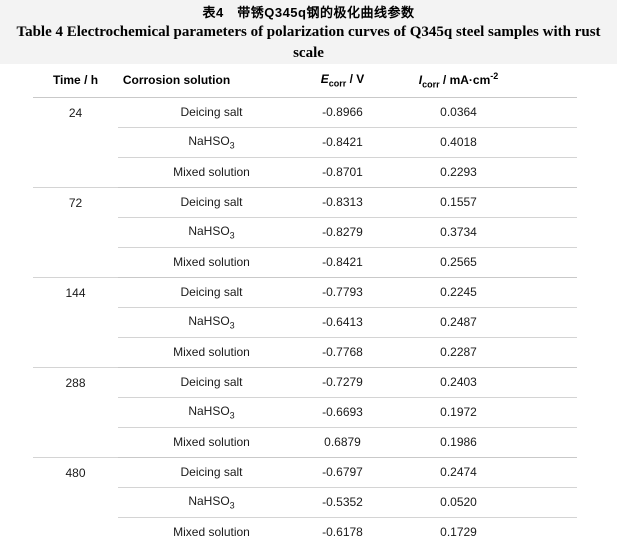 The height and width of the screenshot is (547, 617). I want to click on icorr-value: 0.2403, so click(488, 382).